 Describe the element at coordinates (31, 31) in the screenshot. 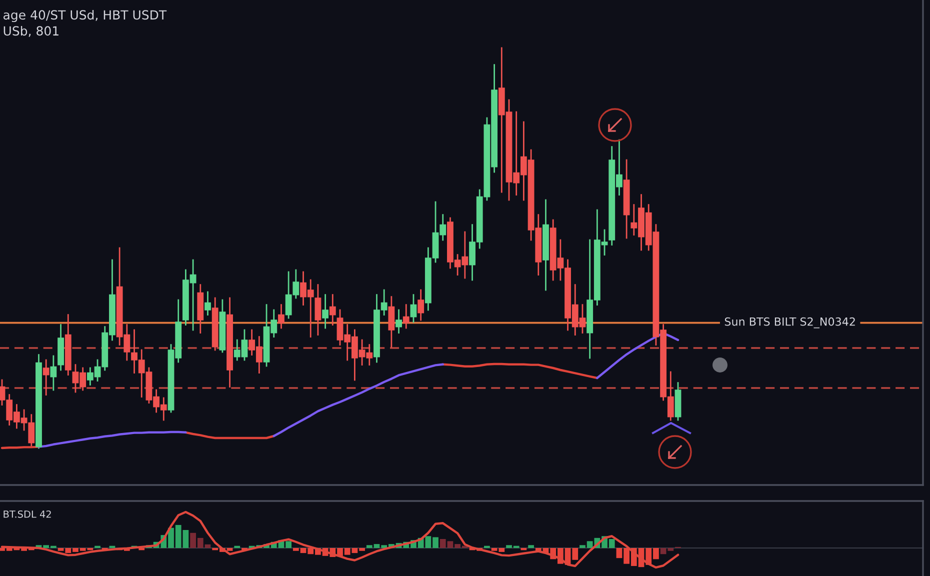

I see `chart-subtitle: USb, 801` at that location.